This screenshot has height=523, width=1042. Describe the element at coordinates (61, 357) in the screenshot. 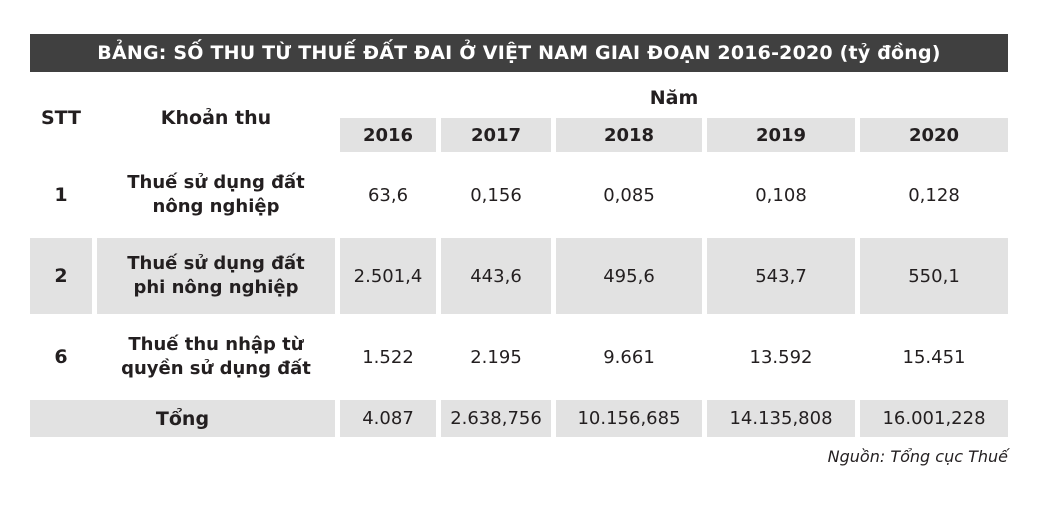

I see `stt-cell: 6` at that location.